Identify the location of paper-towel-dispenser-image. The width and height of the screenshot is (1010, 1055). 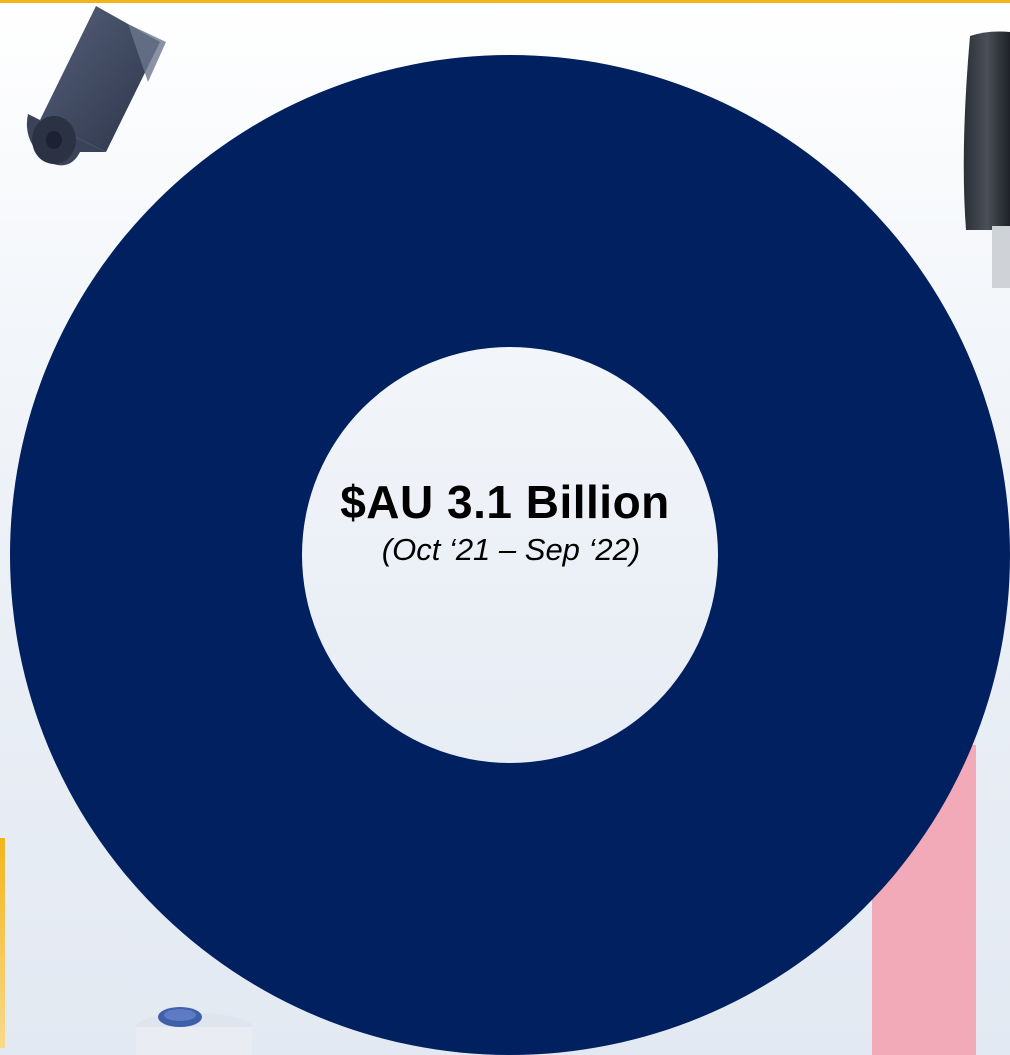
(986, 159).